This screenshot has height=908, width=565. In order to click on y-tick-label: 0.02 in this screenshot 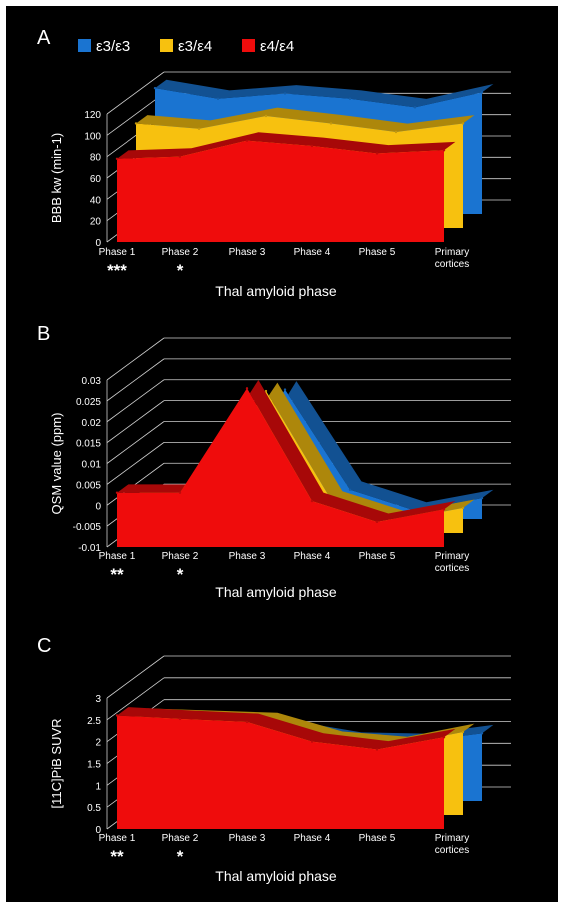, I will do `click(92, 423)`.